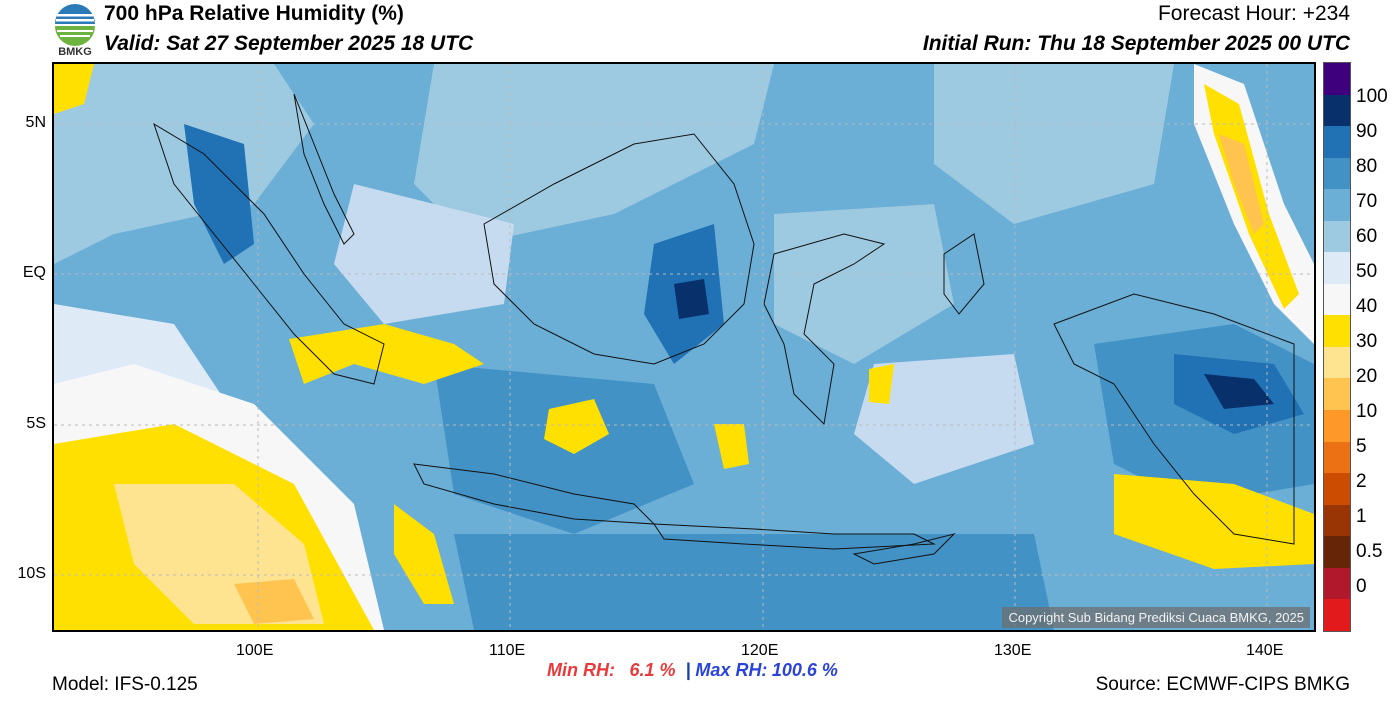  What do you see at coordinates (1367, 271) in the screenshot?
I see `colorbar-label: 50` at bounding box center [1367, 271].